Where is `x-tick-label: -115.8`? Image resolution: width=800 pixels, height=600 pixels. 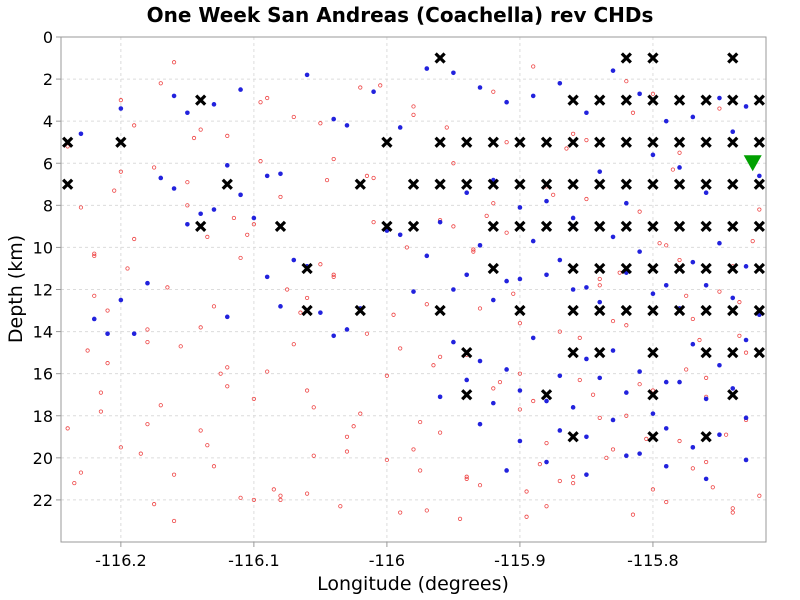 x-tick-label: -115.8 is located at coordinates (653, 560).